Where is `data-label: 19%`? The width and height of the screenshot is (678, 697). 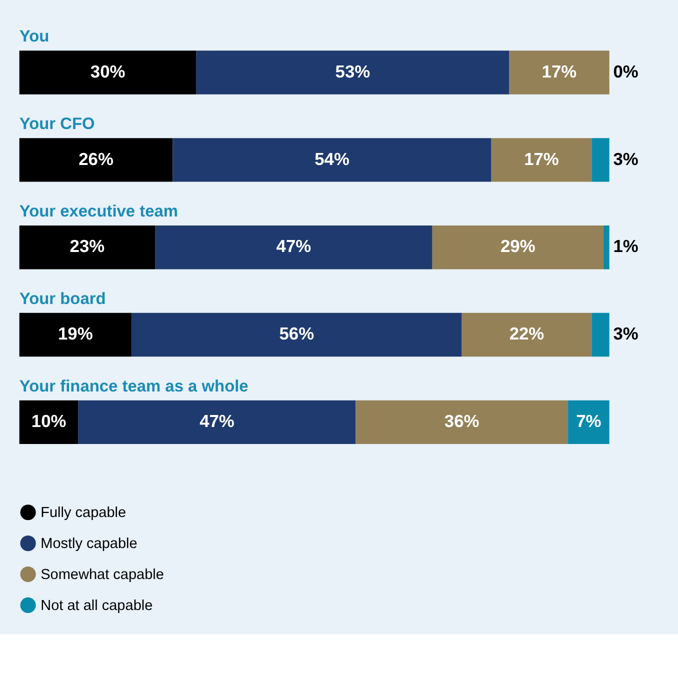
data-label: 19% is located at coordinates (75, 334).